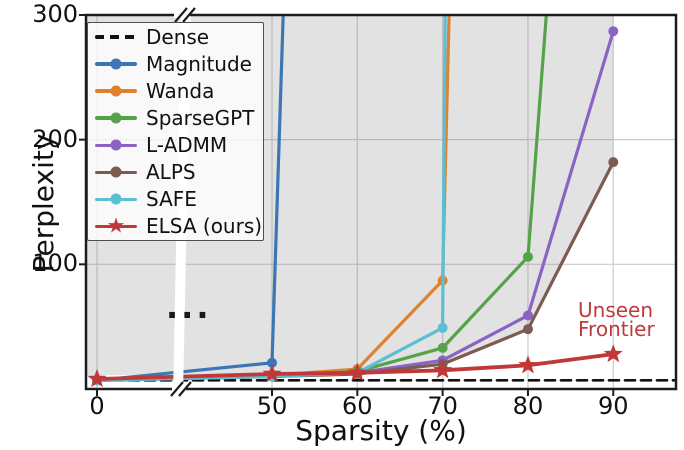 This screenshot has height=450, width=684. Describe the element at coordinates (613, 406) in the screenshot. I see `x-tick-label: 90` at that location.